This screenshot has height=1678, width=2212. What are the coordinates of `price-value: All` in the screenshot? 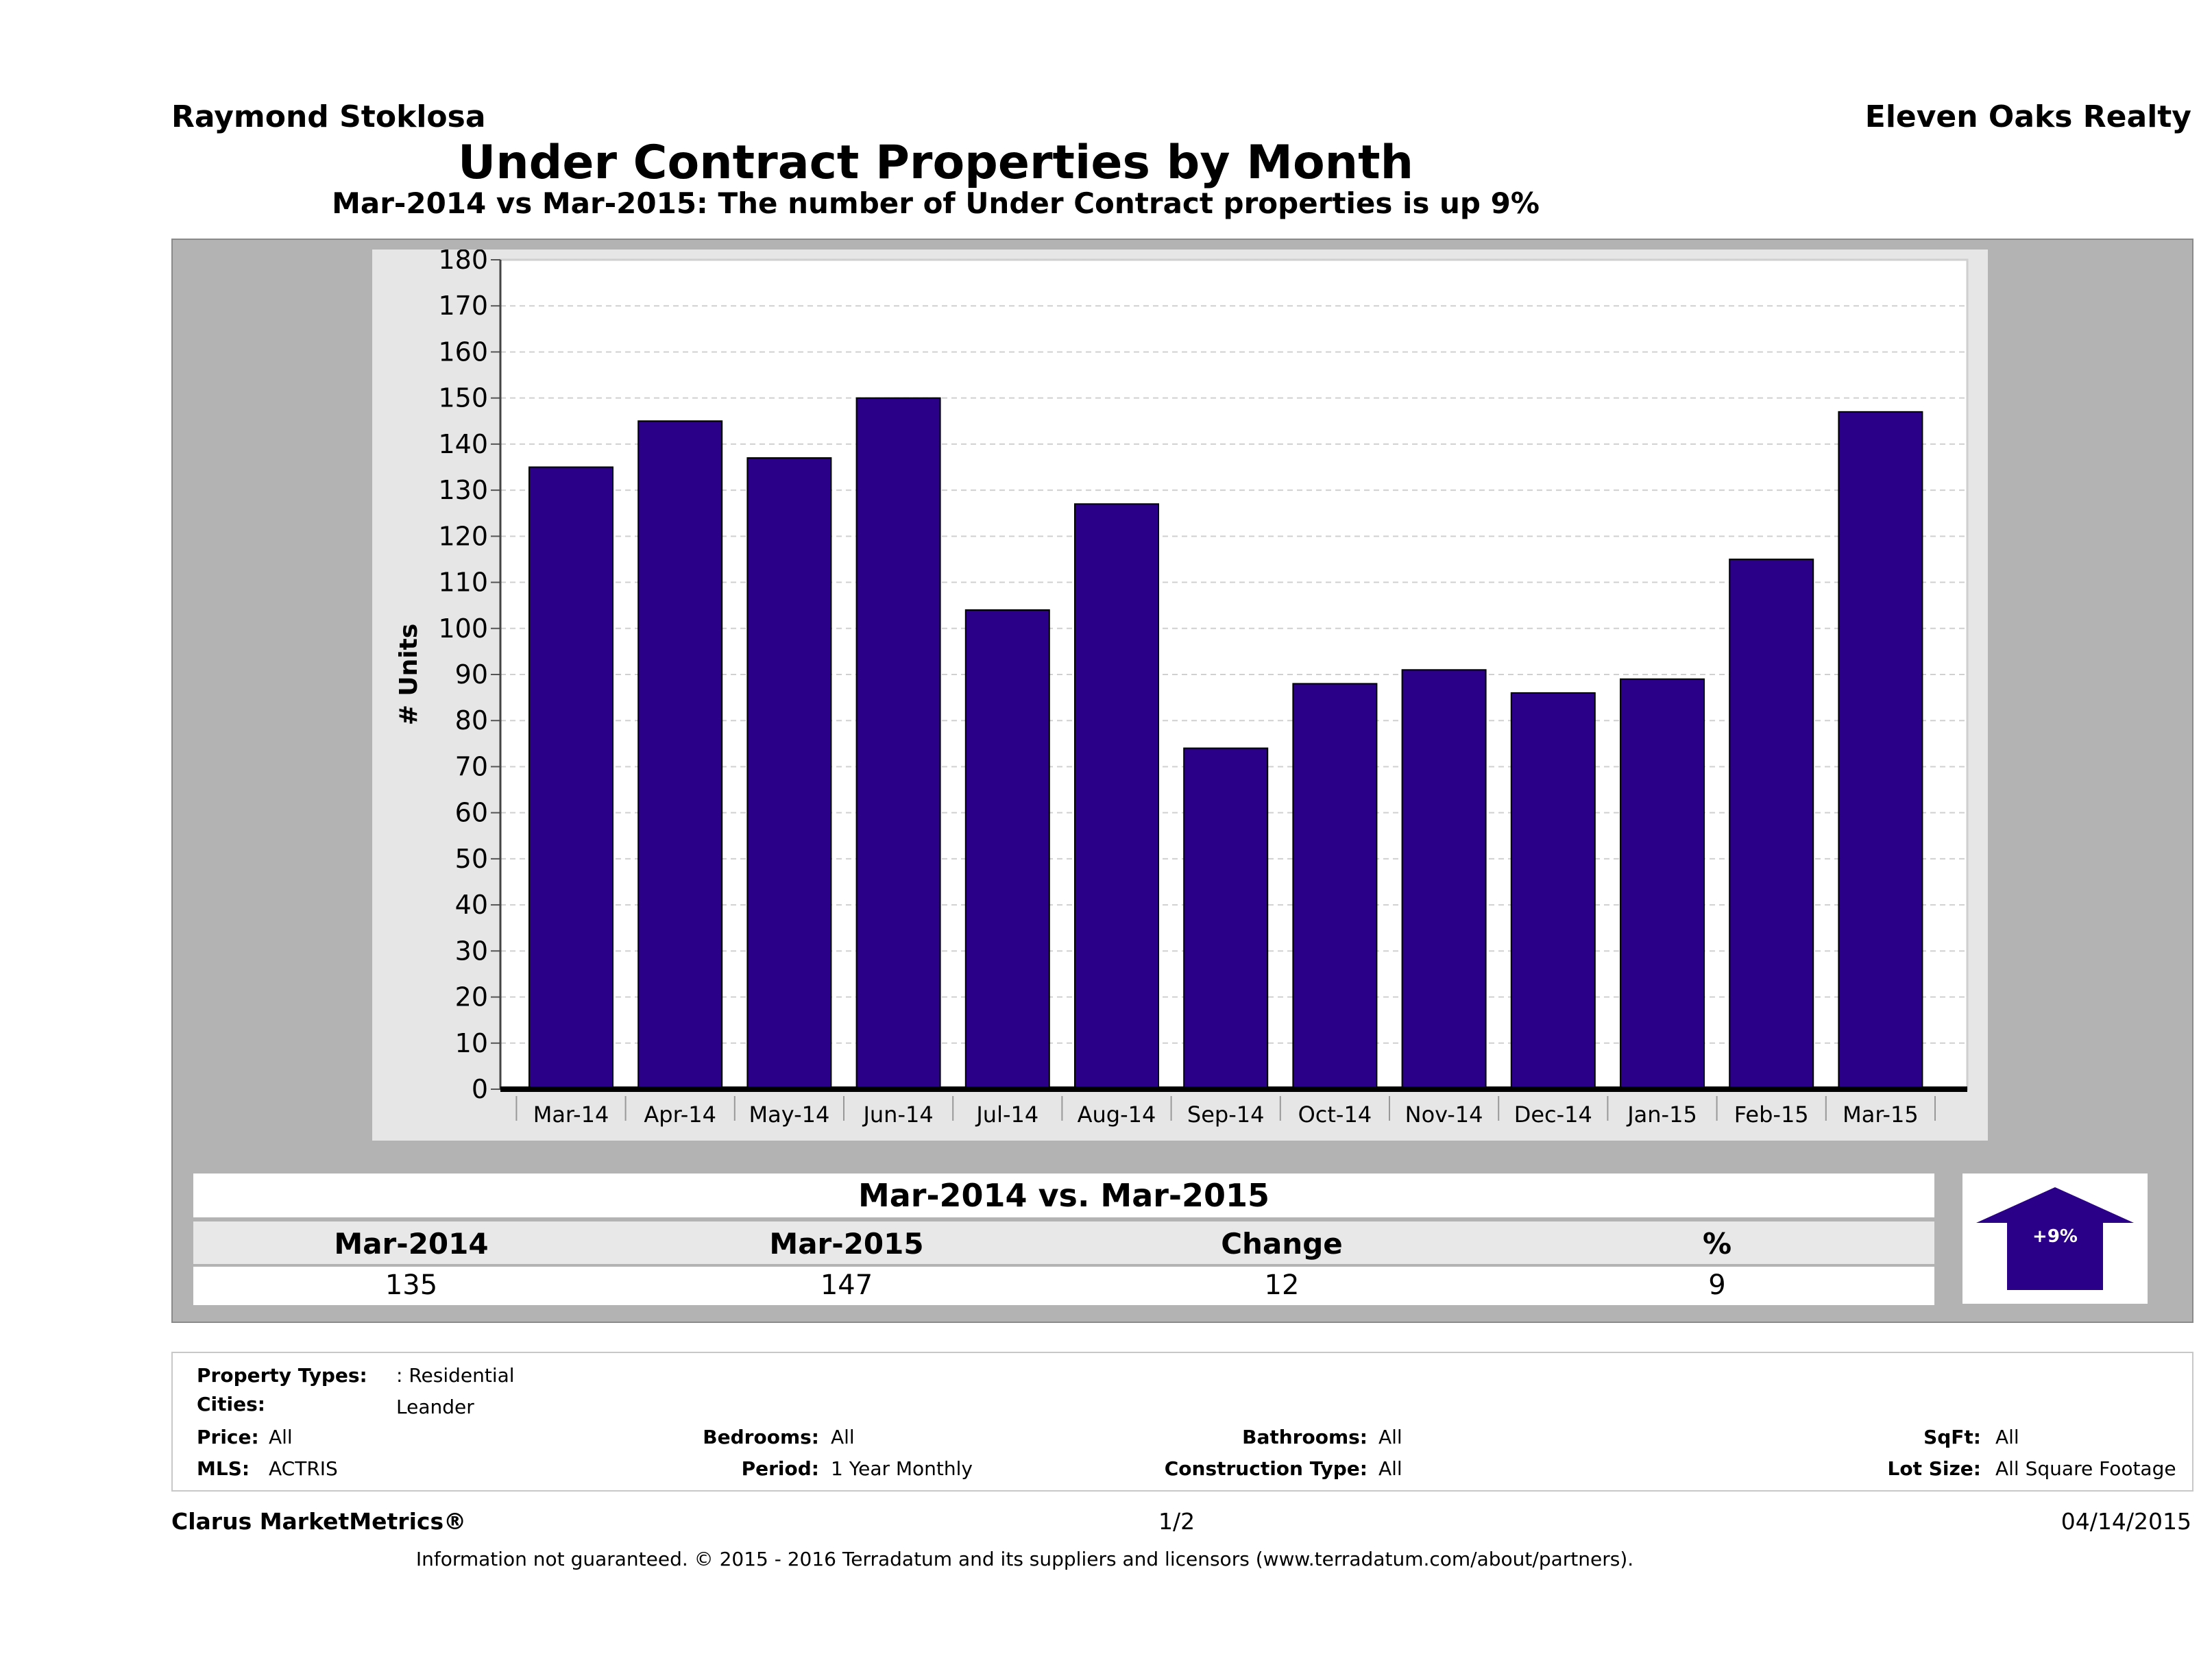 It's located at (281, 1437).